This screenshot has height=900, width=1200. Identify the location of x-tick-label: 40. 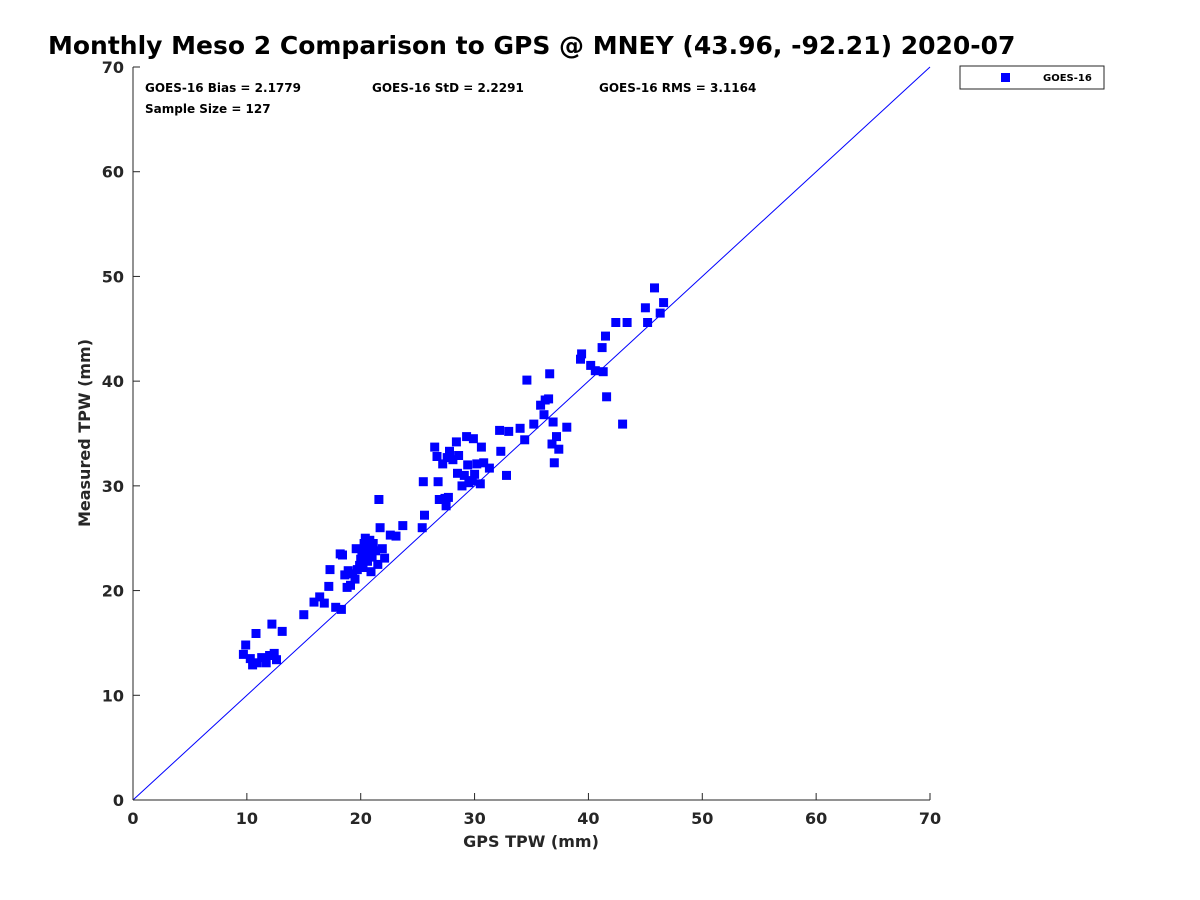
(588, 818).